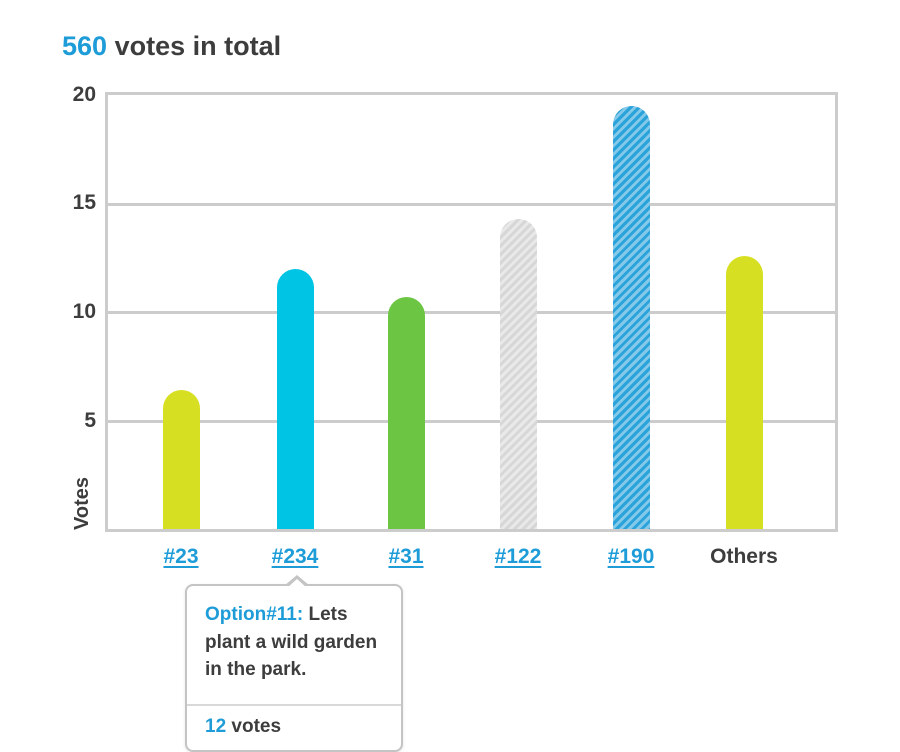 This screenshot has width=900, height=752. I want to click on option-link-23: #23, so click(181, 556).